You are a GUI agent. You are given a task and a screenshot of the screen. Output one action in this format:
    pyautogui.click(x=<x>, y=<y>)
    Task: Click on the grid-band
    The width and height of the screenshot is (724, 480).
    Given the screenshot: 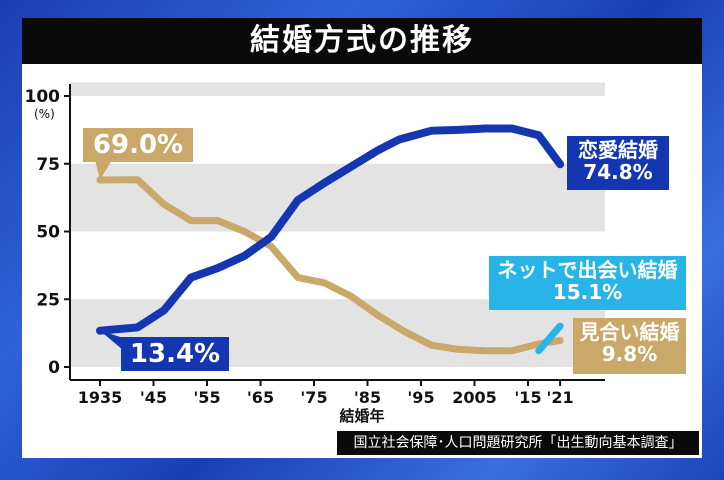 What is the action you would take?
    pyautogui.click(x=337, y=89)
    